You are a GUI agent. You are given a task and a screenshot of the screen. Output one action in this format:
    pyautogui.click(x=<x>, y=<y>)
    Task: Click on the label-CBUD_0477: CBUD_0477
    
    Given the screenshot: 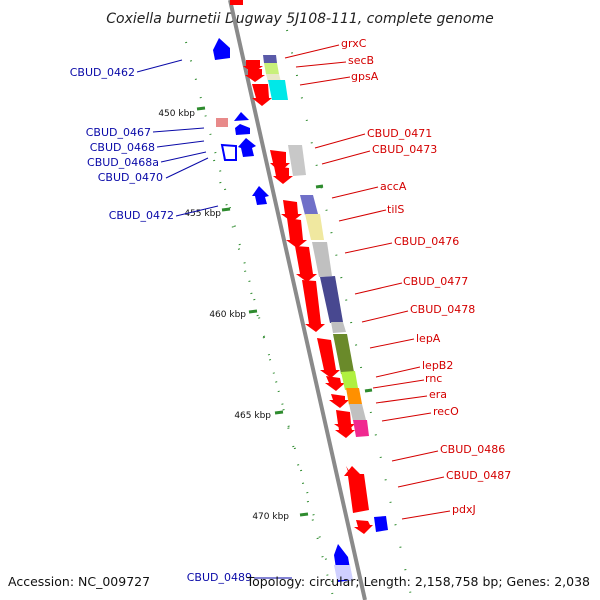 What is the action you would take?
    pyautogui.click(x=435, y=281)
    